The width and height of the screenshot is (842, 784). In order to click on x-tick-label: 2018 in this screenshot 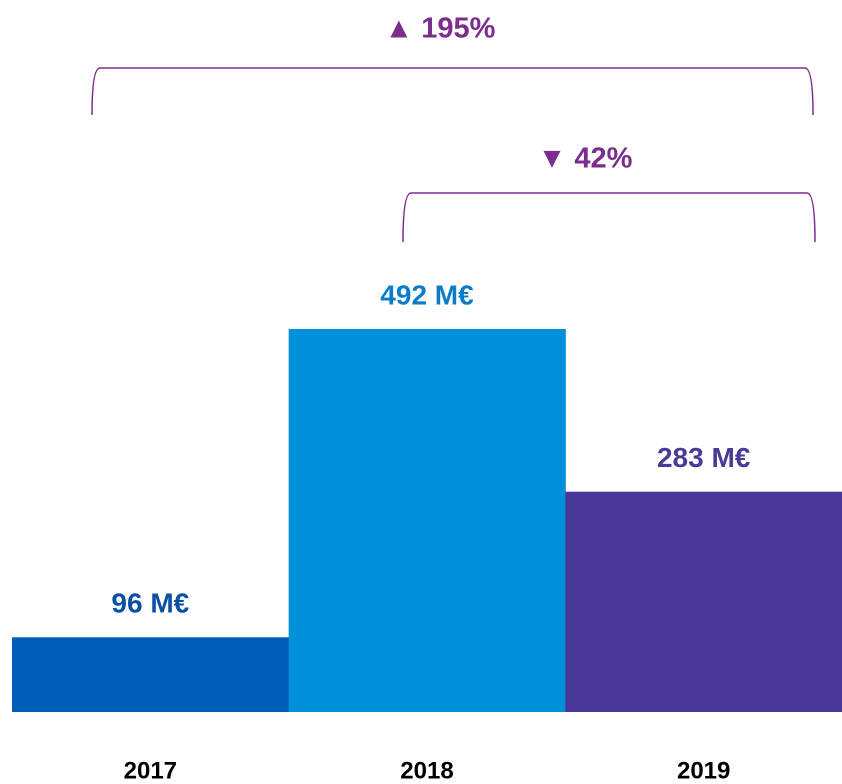, I will do `click(426, 770)`.